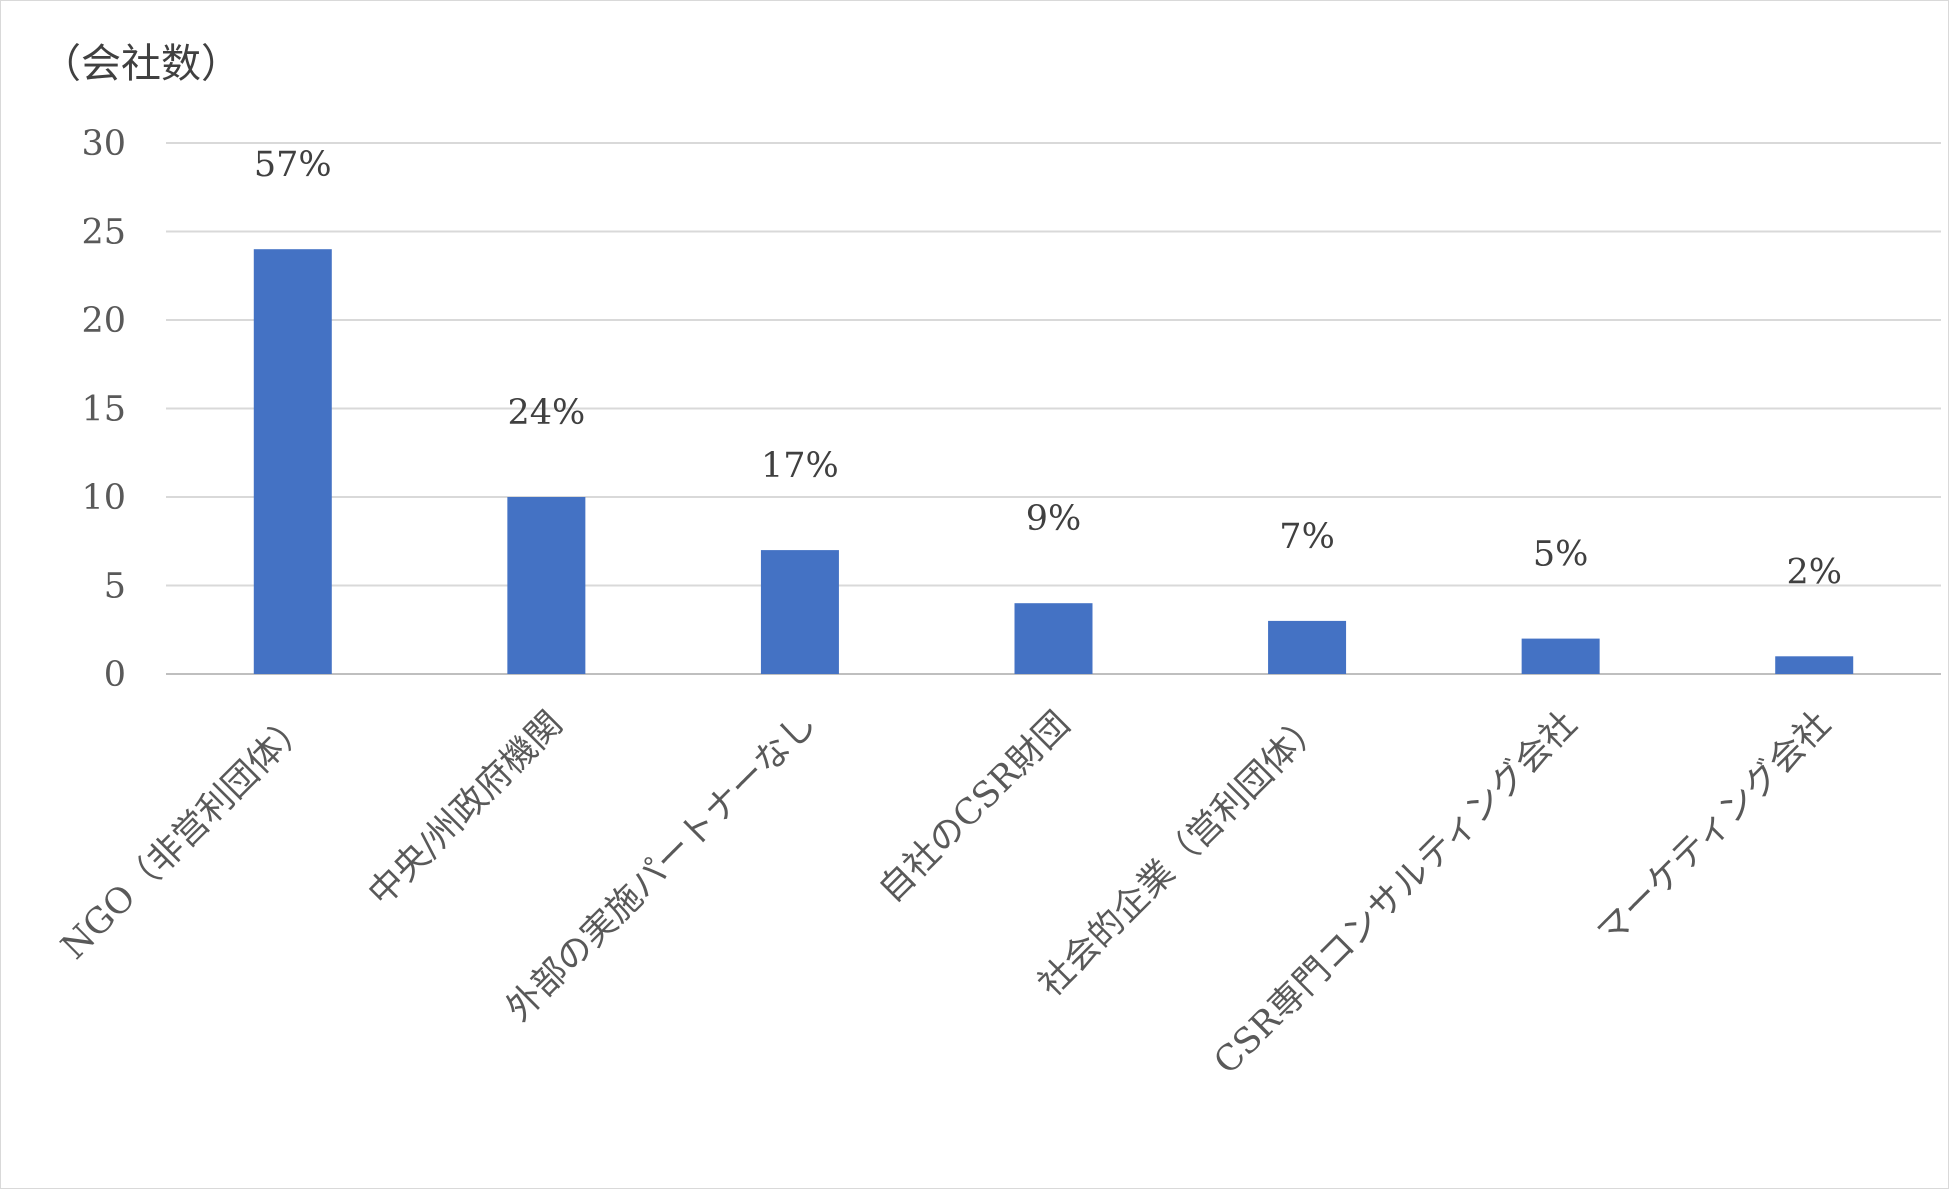 The width and height of the screenshot is (1951, 1192). What do you see at coordinates (1054, 519) in the screenshot?
I see `data-label: 9%` at bounding box center [1054, 519].